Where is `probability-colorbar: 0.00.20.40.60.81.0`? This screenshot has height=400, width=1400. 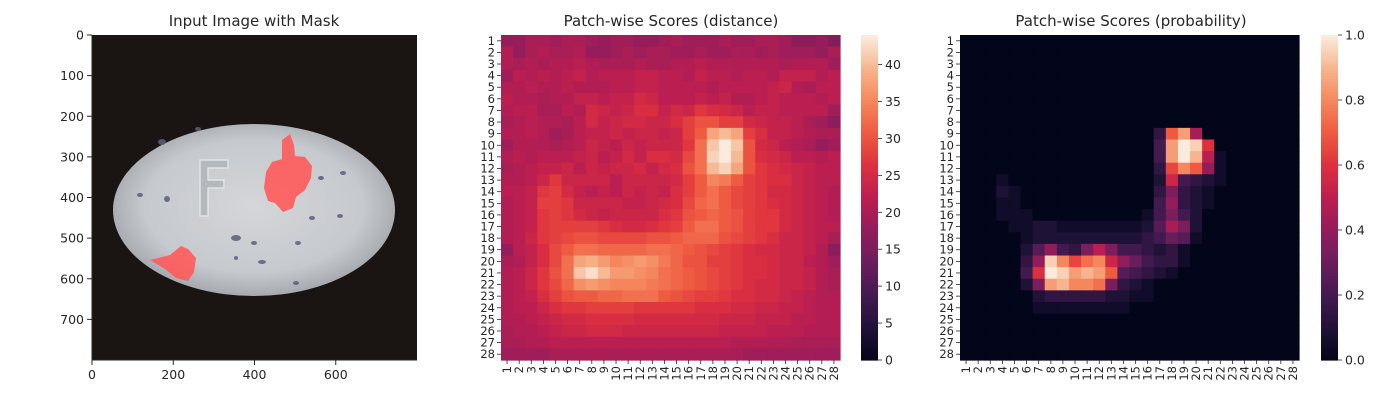 probability-colorbar: 0.00.20.40.60.81.0 is located at coordinates (1343, 198).